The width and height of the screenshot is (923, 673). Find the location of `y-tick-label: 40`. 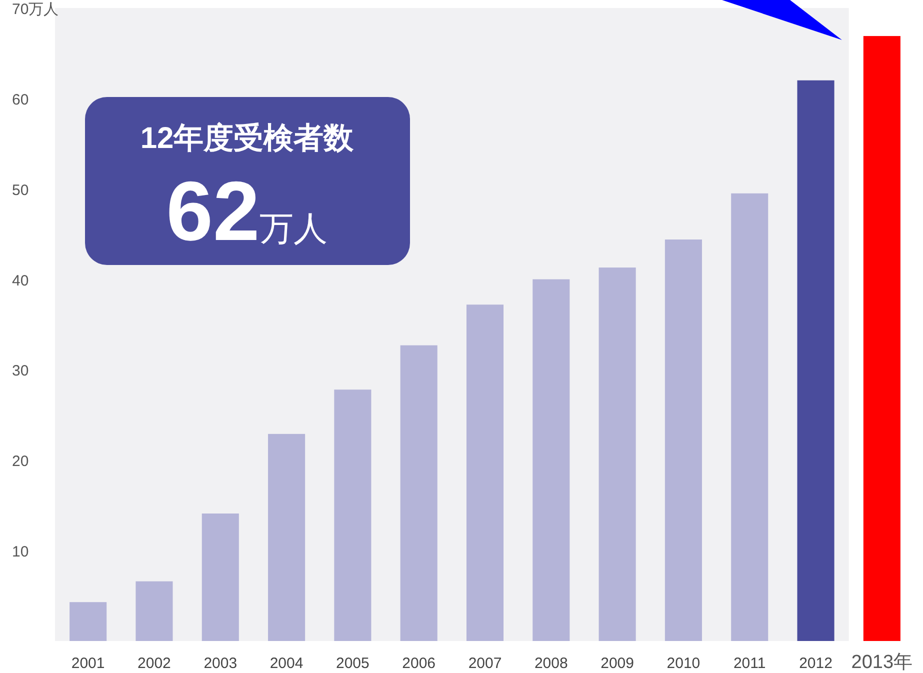

y-tick-label: 40 is located at coordinates (20, 281).